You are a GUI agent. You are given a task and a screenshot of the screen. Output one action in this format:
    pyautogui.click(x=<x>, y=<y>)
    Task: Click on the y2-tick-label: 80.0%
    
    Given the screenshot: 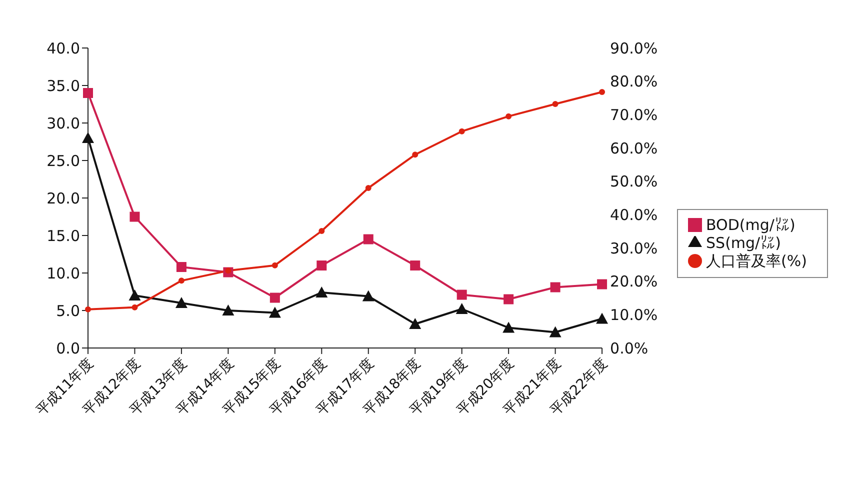 What is the action you would take?
    pyautogui.click(x=634, y=81)
    